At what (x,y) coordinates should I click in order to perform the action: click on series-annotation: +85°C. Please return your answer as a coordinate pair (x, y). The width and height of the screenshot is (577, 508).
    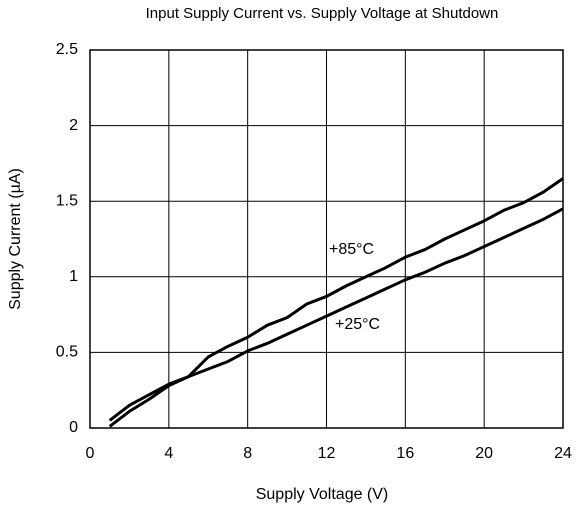
    Looking at the image, I should click on (351, 249).